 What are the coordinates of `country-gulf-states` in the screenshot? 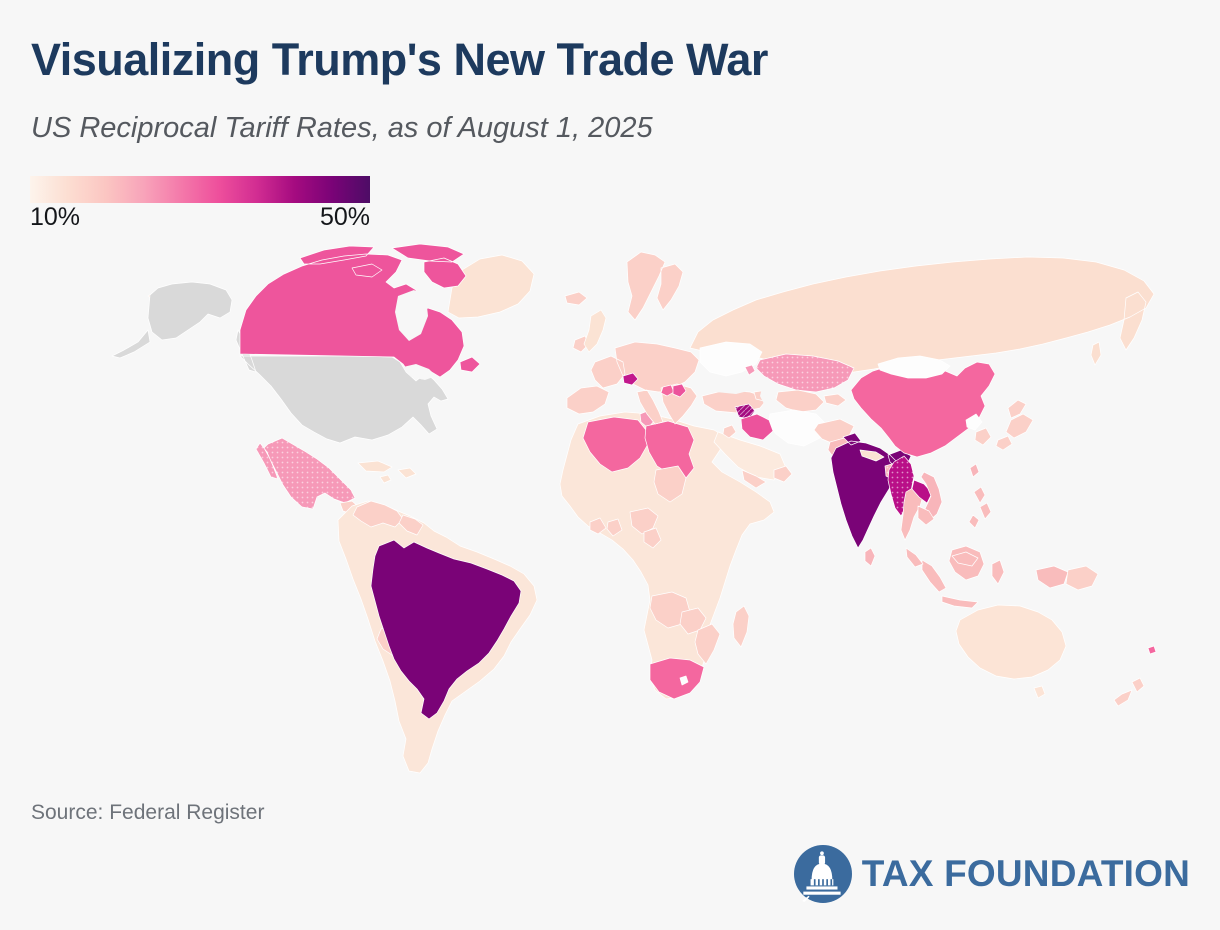 It's located at (767, 477).